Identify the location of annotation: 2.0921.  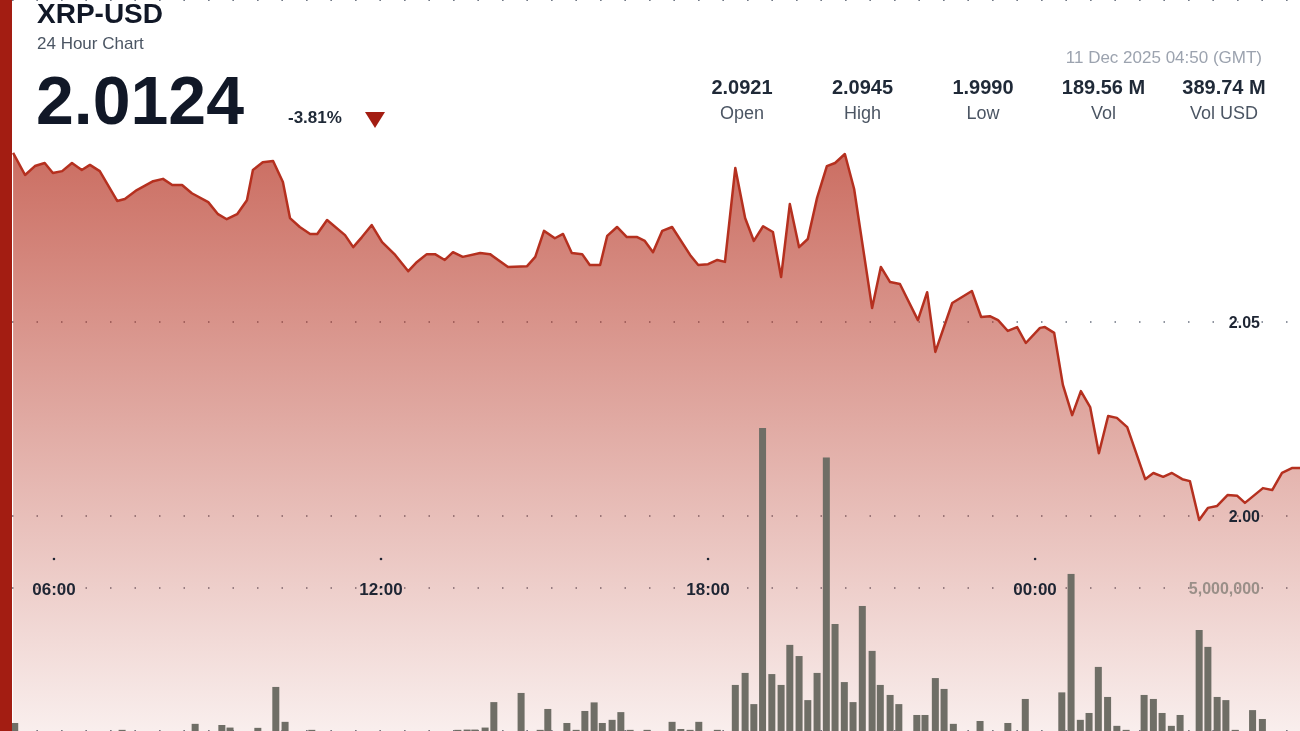
(742, 87).